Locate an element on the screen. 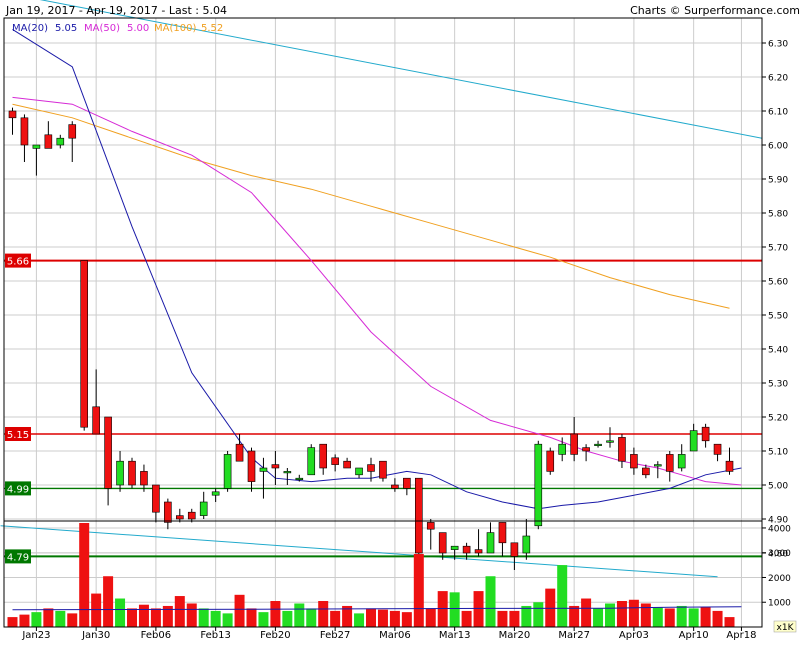  date-tick-label: Jan30 is located at coordinates (95, 635).